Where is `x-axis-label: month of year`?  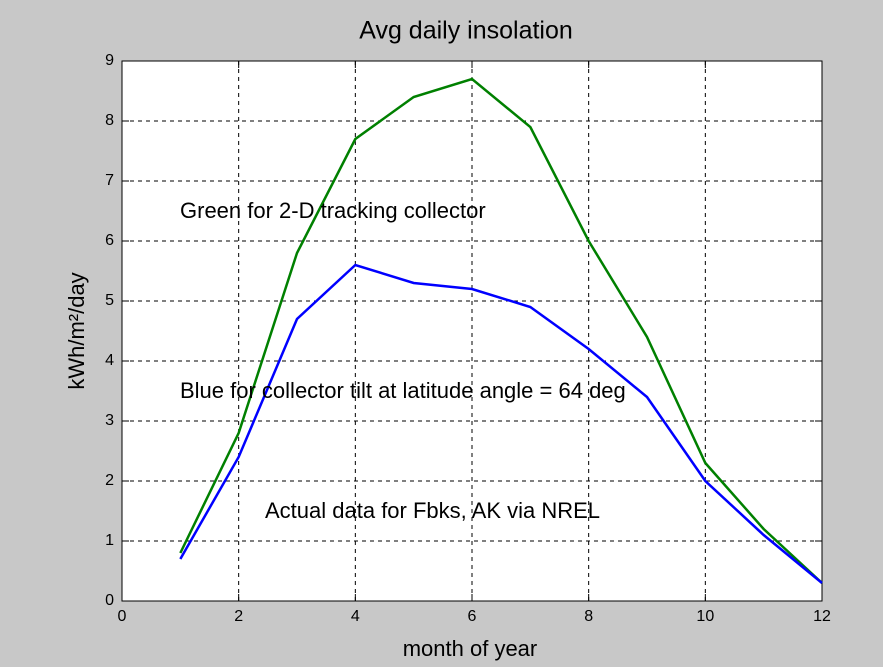 x-axis-label: month of year is located at coordinates (470, 648).